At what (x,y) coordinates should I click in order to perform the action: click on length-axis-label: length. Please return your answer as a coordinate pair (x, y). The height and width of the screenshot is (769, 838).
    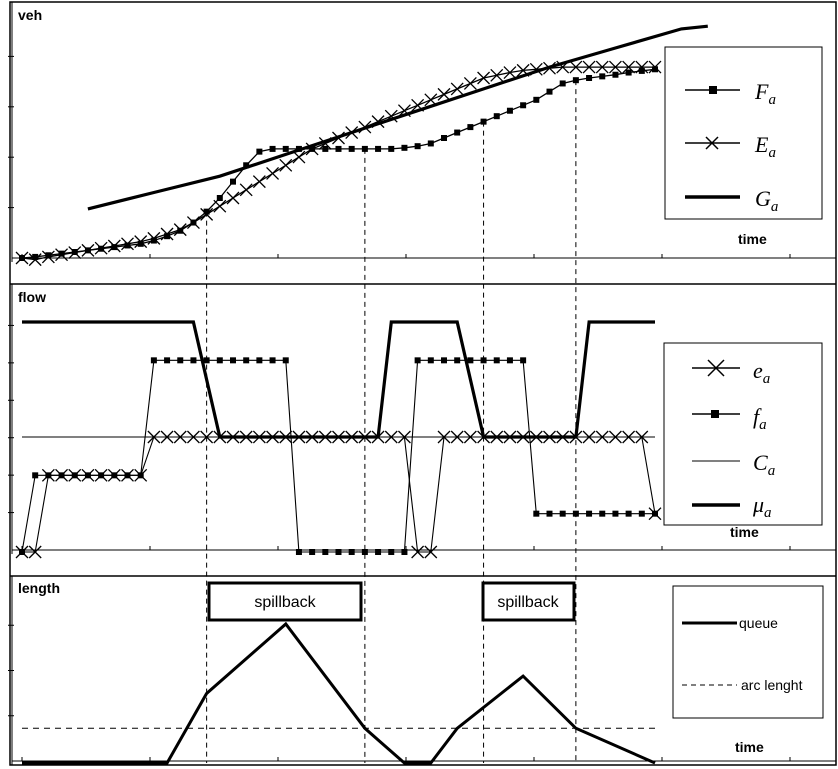
    Looking at the image, I should click on (39, 588).